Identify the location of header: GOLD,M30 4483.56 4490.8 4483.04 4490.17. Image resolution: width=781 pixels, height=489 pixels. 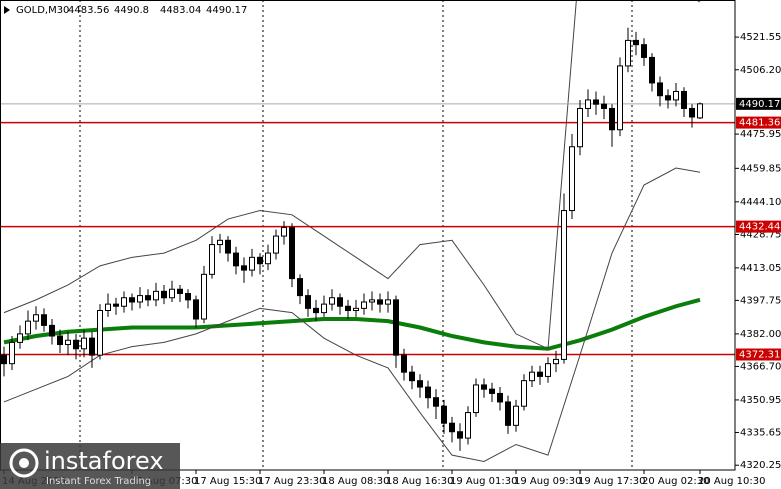
(125, 10).